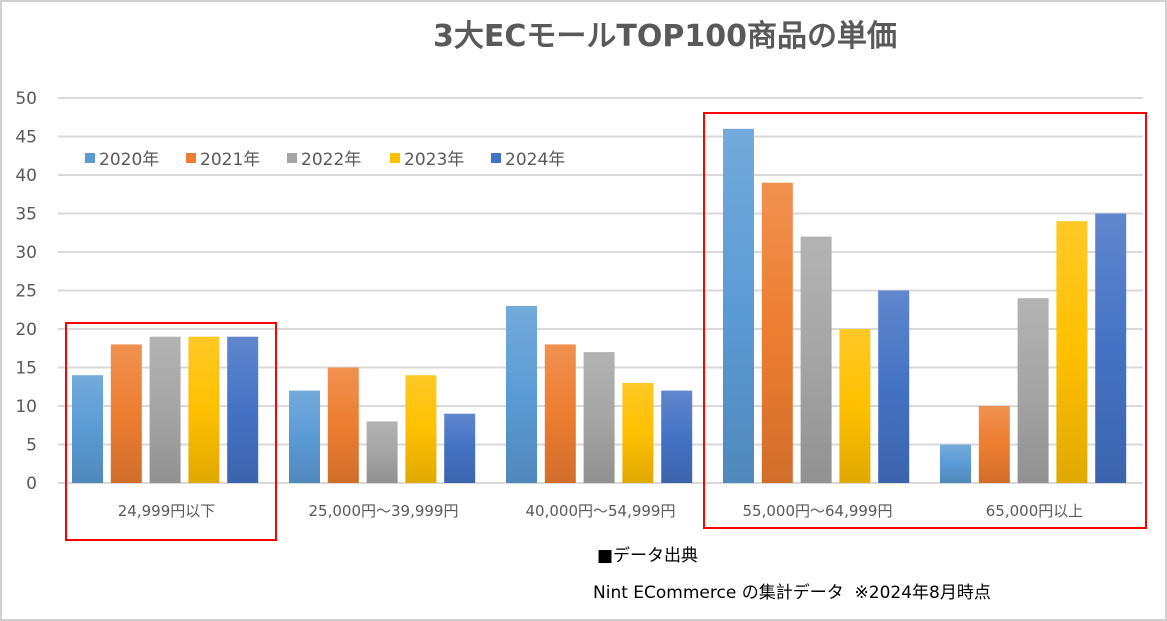 This screenshot has height=621, width=1167. I want to click on y-tick-label: 20, so click(26, 330).